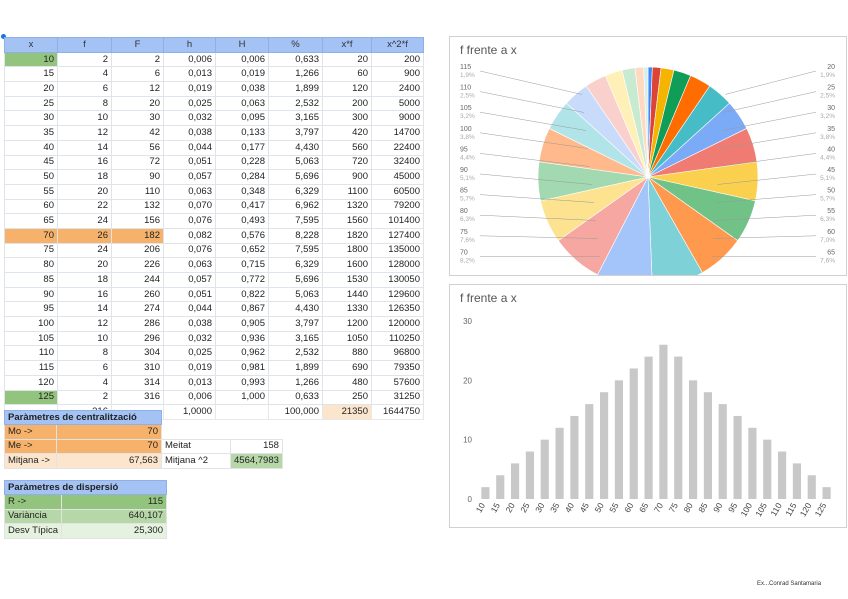 This screenshot has height=599, width=848. Describe the element at coordinates (347, 191) in the screenshot. I see `table-cell: 1100` at that location.